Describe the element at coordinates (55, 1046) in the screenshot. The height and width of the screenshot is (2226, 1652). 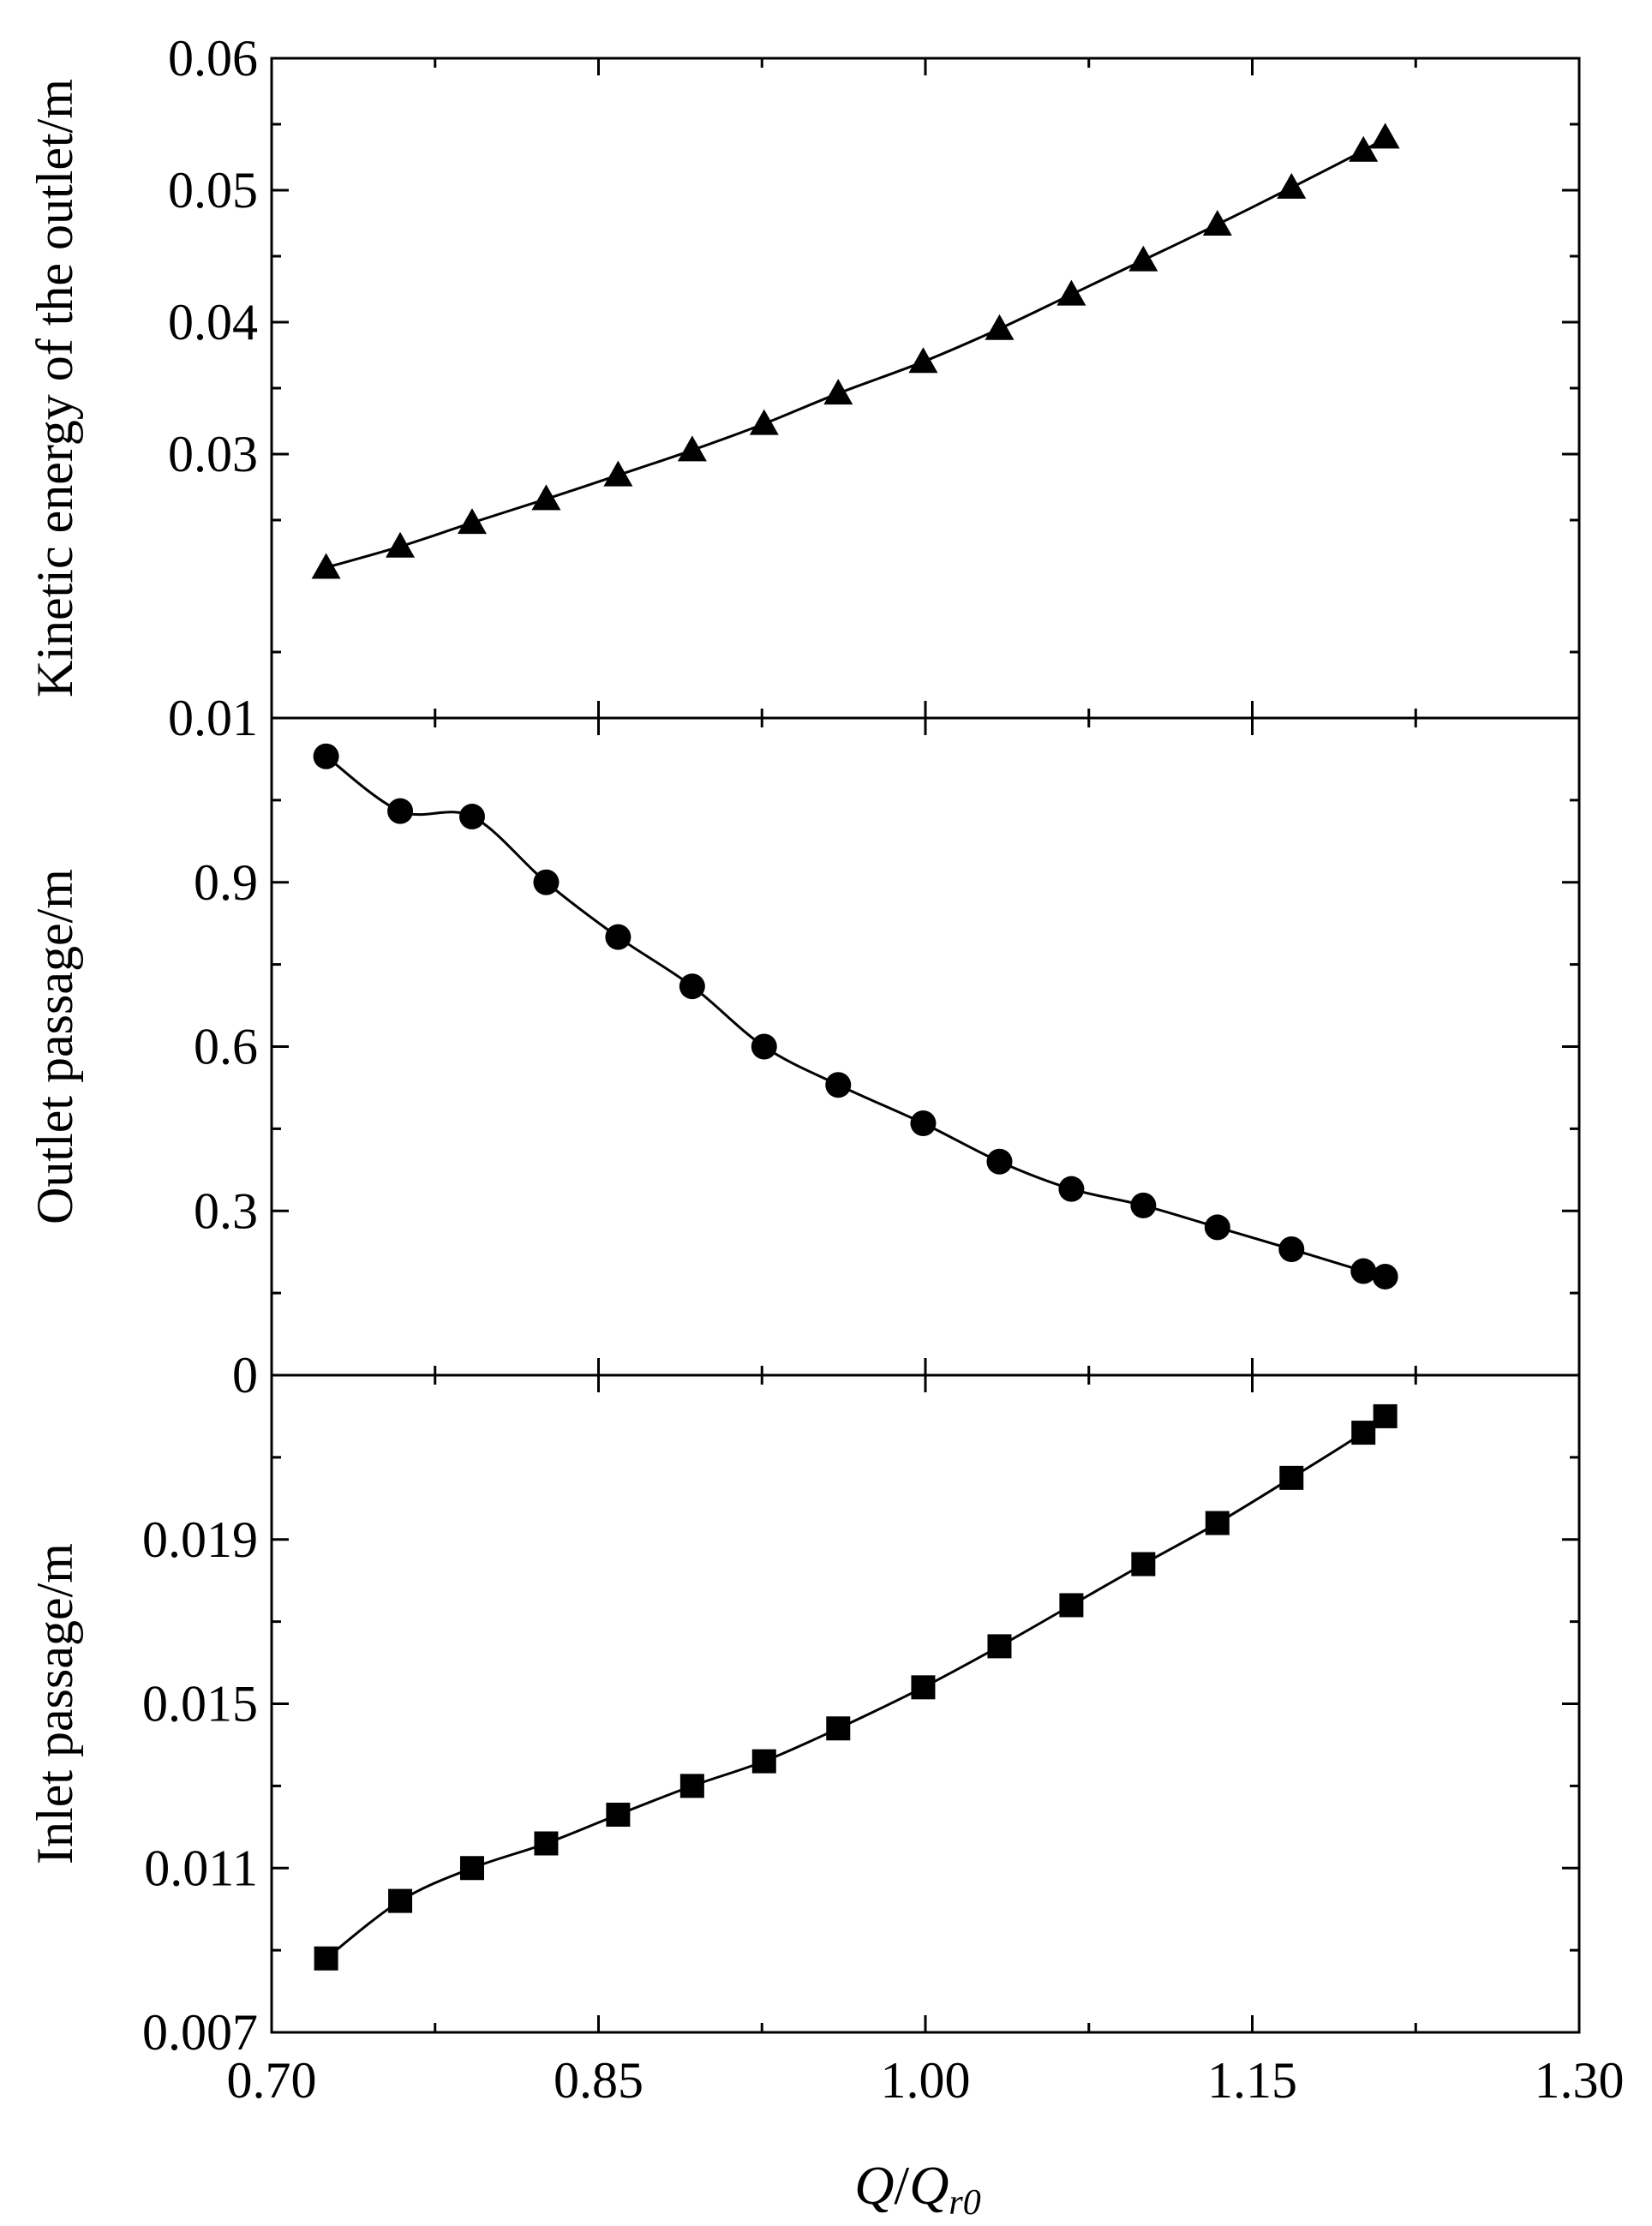
I see `panel-2-y-axis-title: Outlet passage/m` at that location.